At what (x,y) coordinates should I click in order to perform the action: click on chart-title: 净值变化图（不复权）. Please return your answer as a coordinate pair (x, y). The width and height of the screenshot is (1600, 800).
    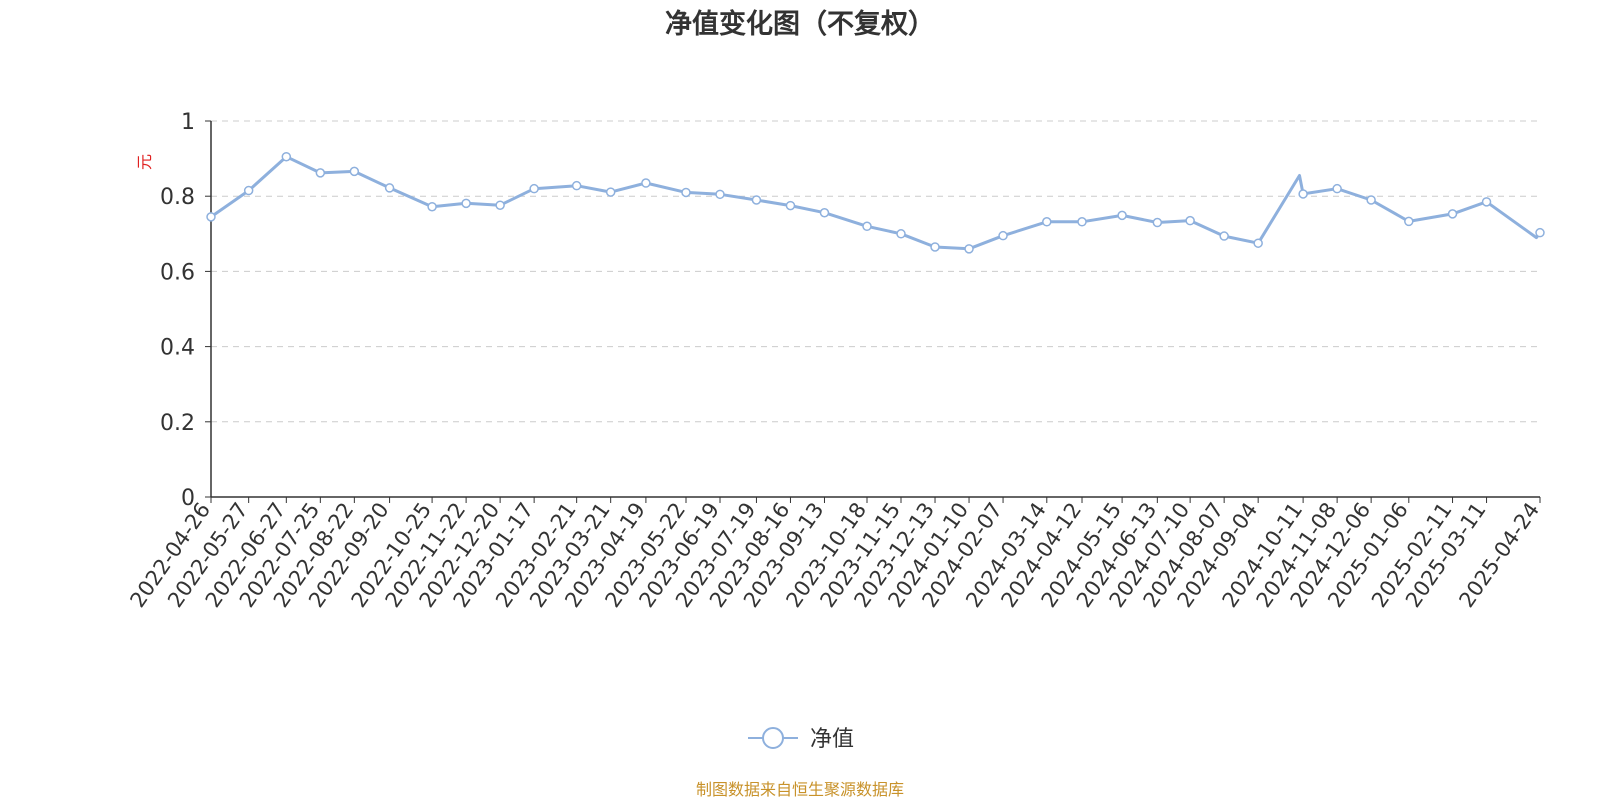
    Looking at the image, I should click on (800, 24).